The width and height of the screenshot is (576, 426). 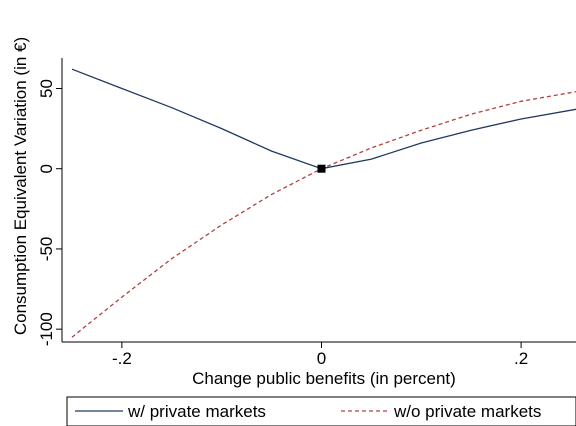 I want to click on legend: w/ private markets w/o private markets, so click(x=321, y=411).